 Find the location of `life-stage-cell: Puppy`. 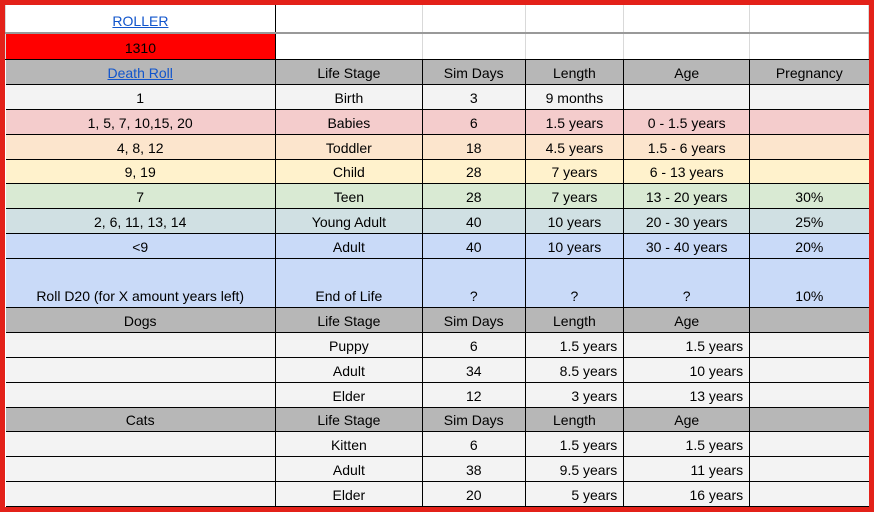

life-stage-cell: Puppy is located at coordinates (348, 345).